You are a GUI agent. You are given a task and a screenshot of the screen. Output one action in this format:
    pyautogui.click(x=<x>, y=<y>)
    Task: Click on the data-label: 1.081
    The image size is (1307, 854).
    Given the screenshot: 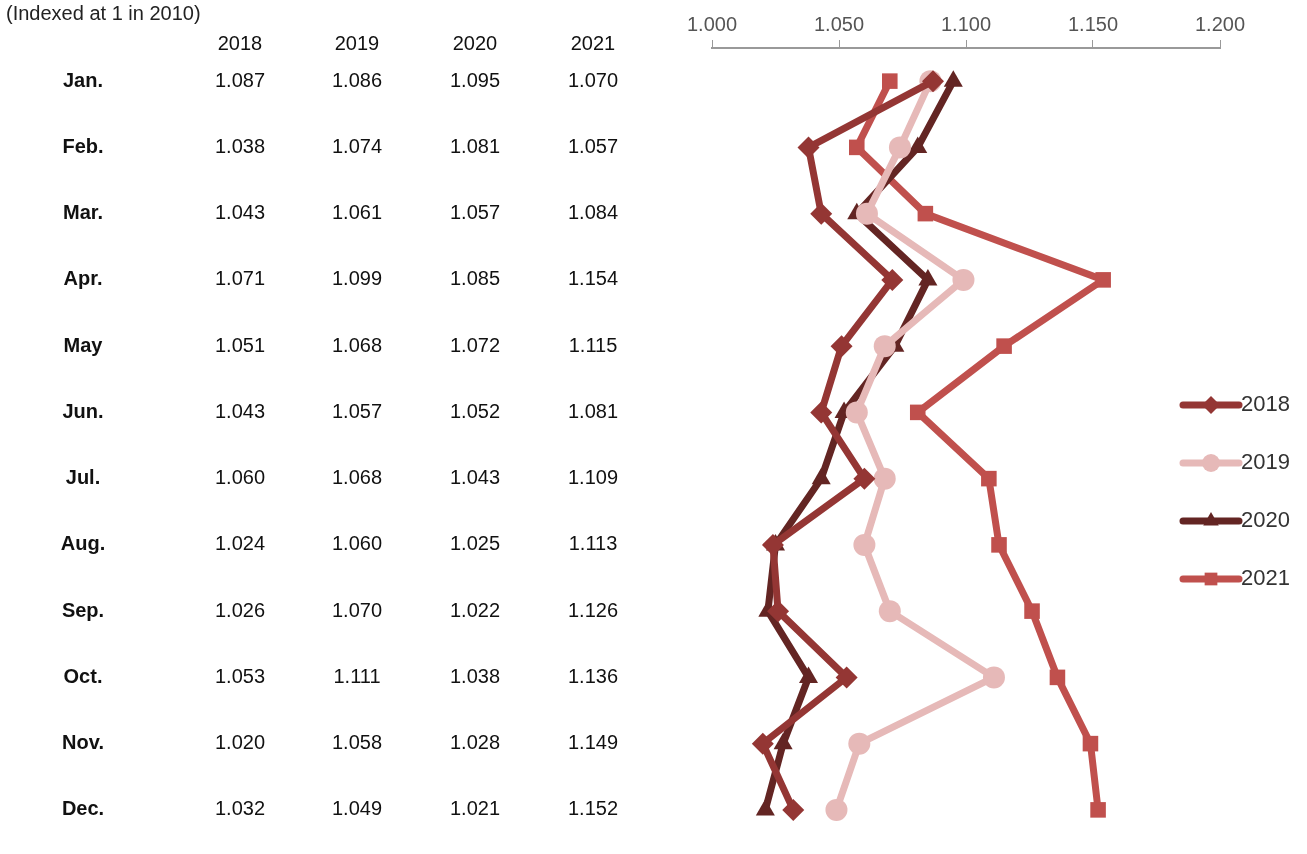 What is the action you would take?
    pyautogui.click(x=593, y=410)
    